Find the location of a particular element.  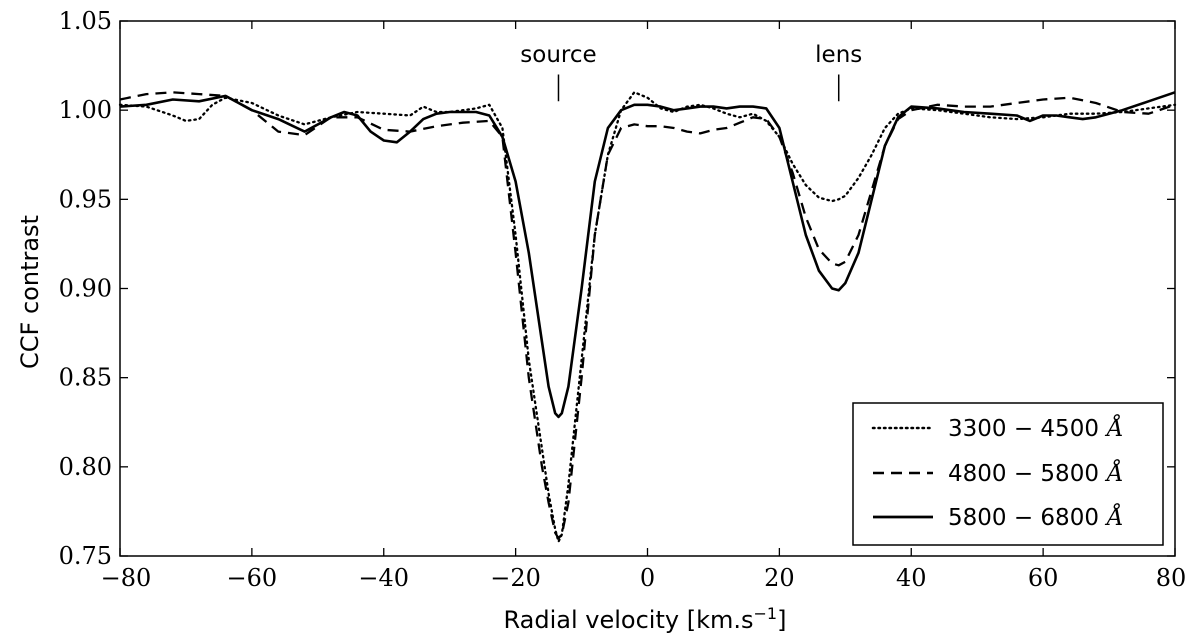

annotation-label-lens: lens is located at coordinates (838, 55).